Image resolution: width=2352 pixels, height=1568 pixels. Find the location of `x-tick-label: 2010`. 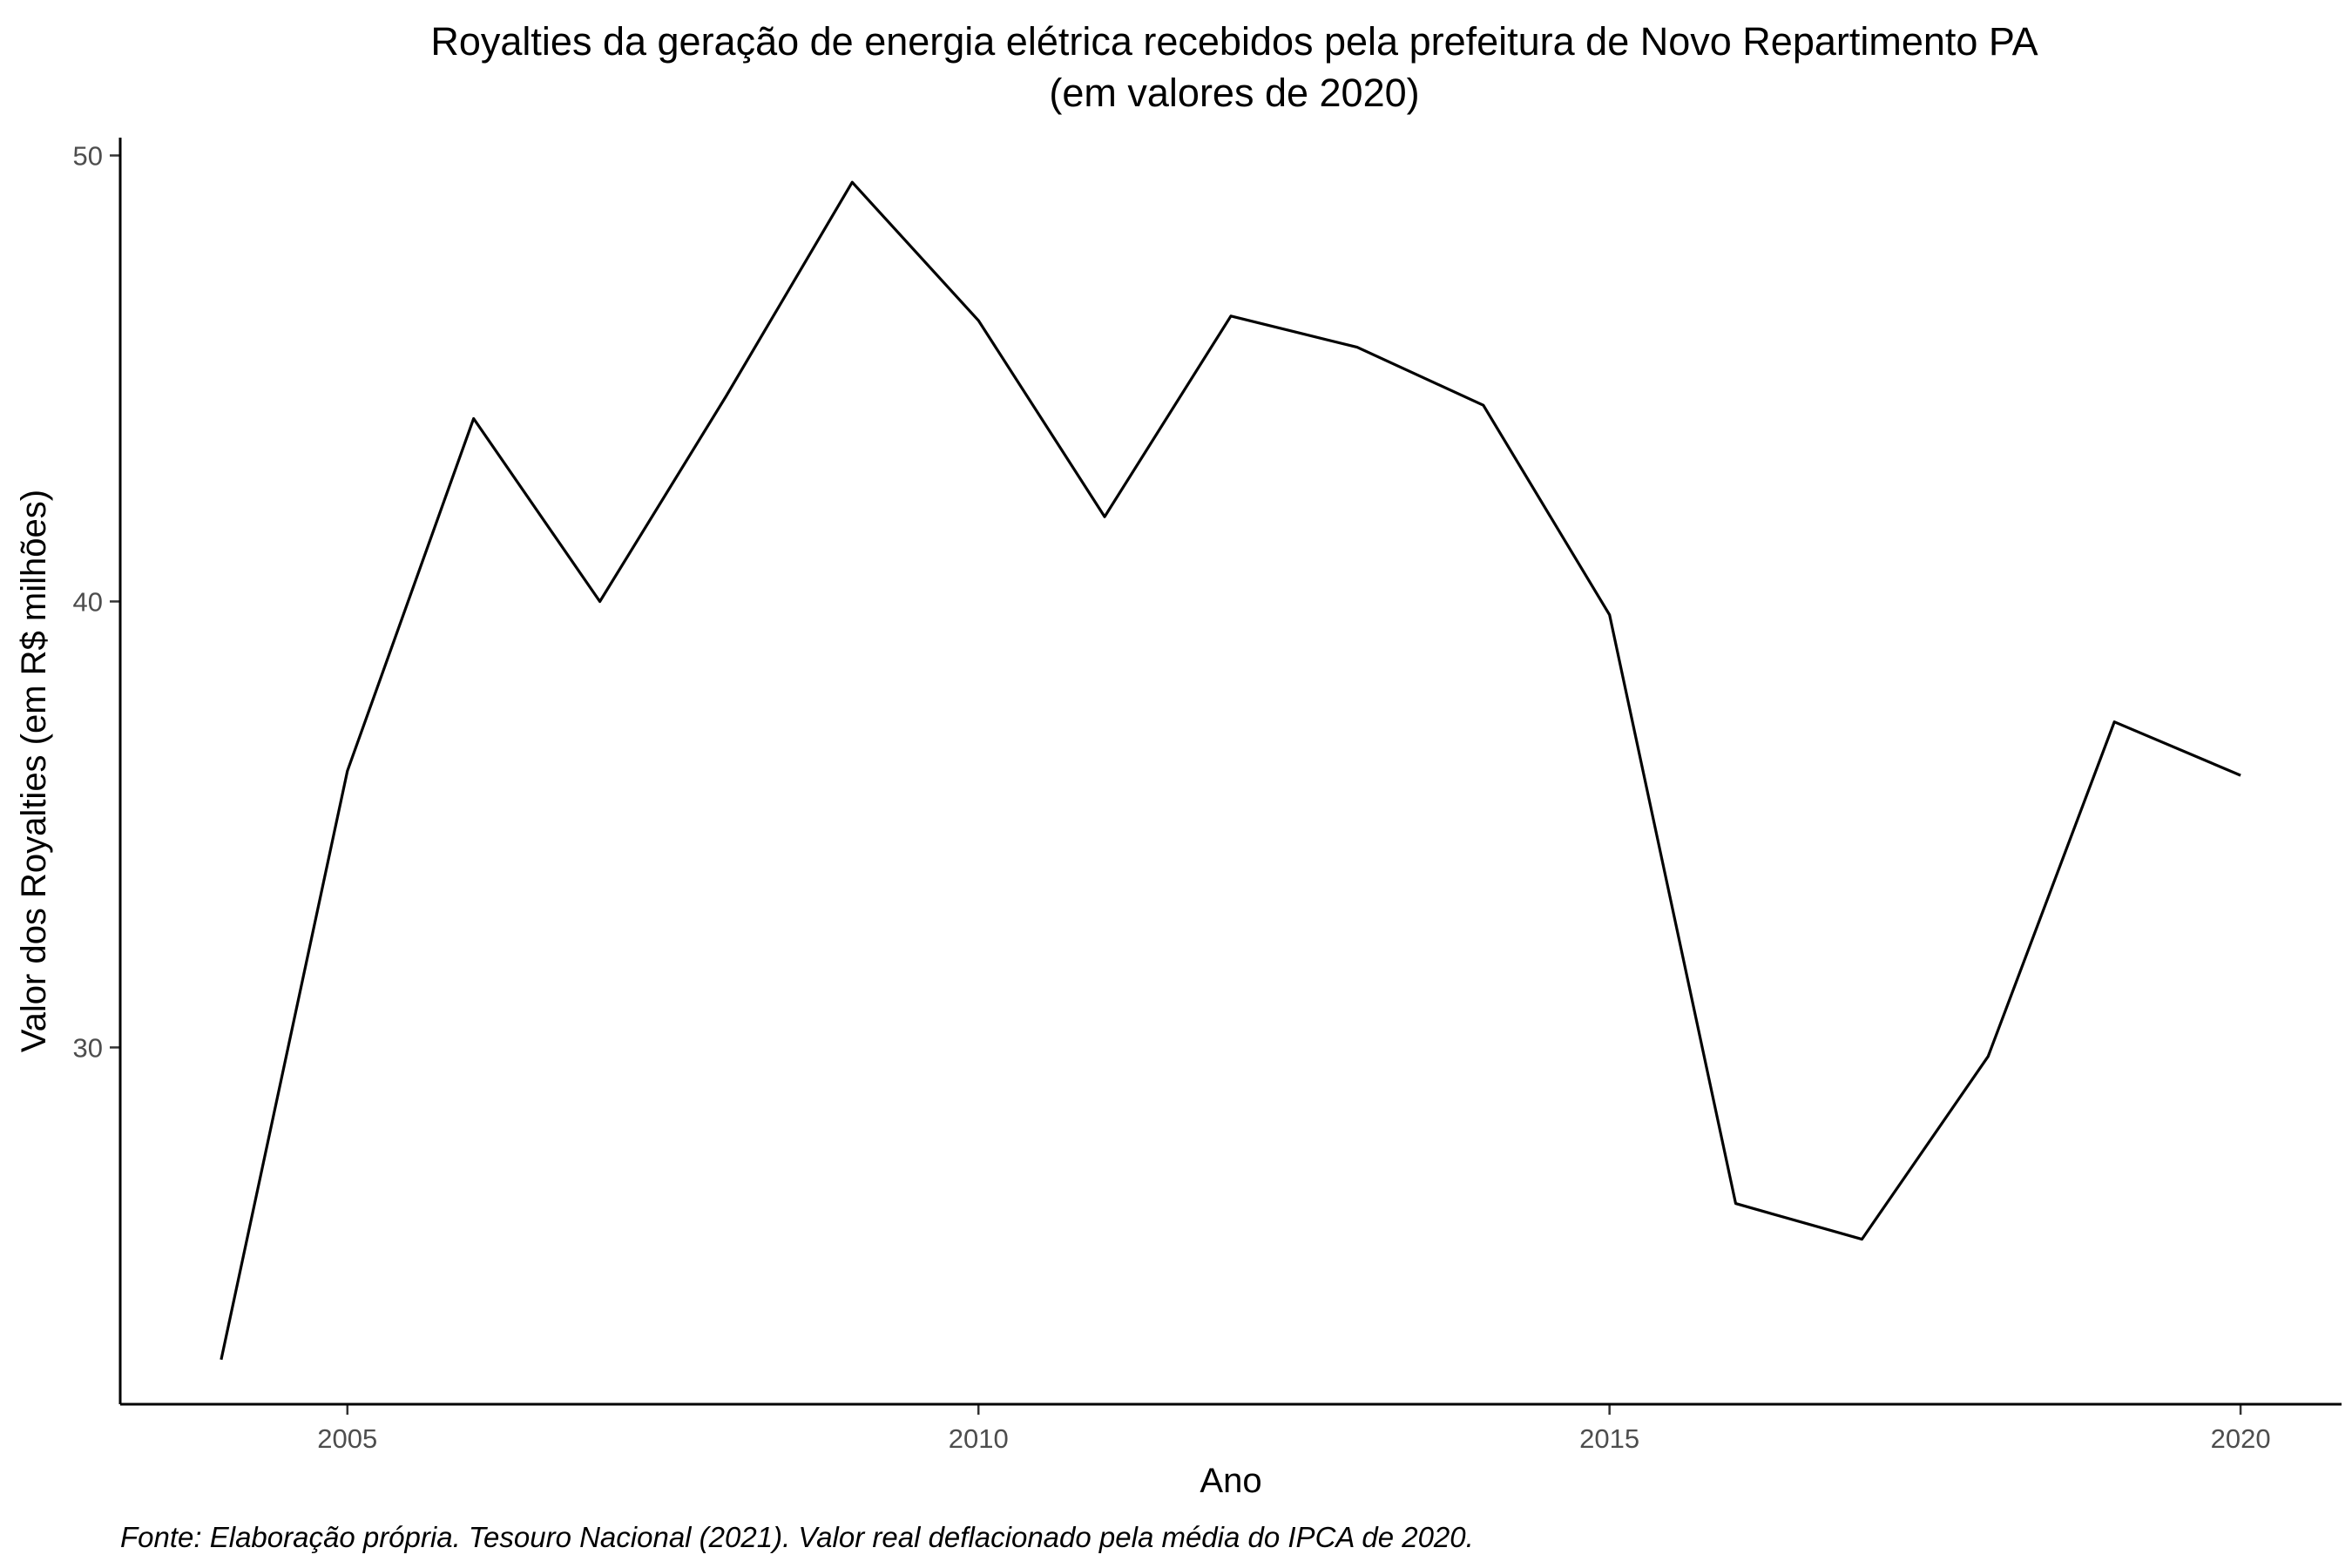

x-tick-label: 2010 is located at coordinates (979, 1438).